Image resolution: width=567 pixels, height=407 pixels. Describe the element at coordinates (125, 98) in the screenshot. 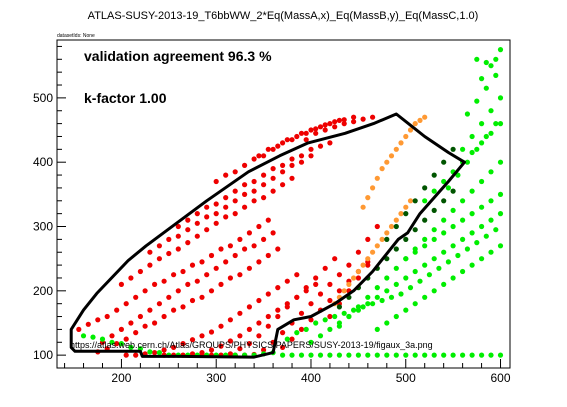

I see `k-factor-label: k-factor 1.00` at that location.